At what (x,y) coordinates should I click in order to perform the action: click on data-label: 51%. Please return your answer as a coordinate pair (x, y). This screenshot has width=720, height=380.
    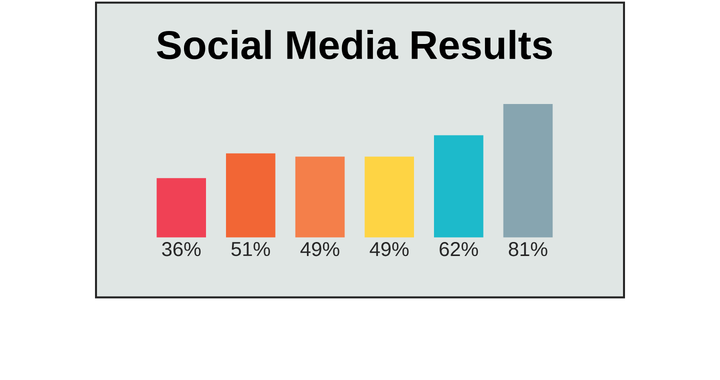
    Looking at the image, I should click on (250, 249).